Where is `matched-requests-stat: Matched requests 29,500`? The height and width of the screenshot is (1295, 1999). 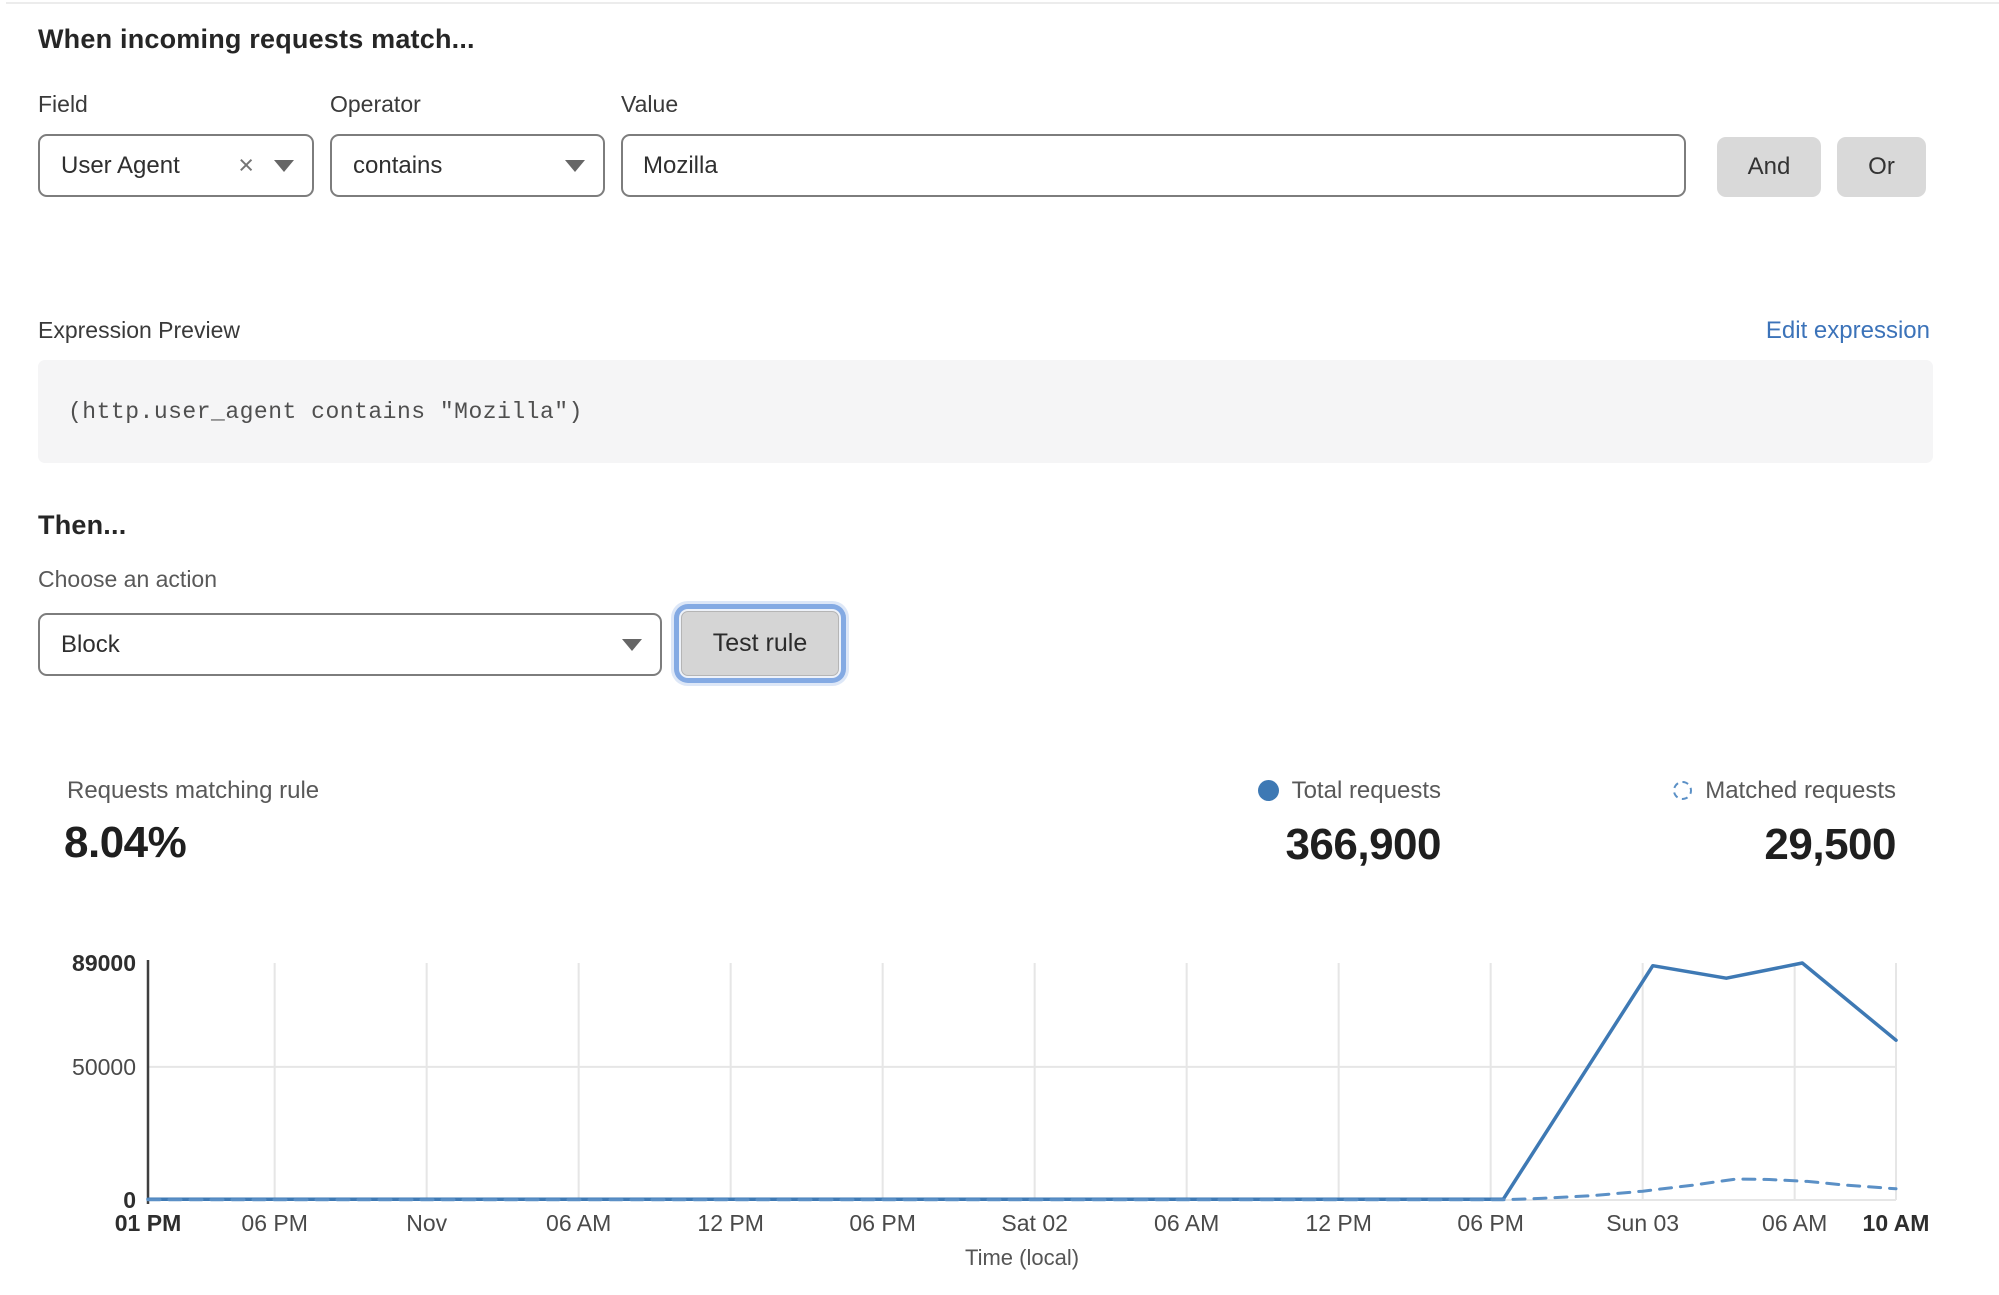
matched-requests-stat: Matched requests 29,500 is located at coordinates (1686, 823).